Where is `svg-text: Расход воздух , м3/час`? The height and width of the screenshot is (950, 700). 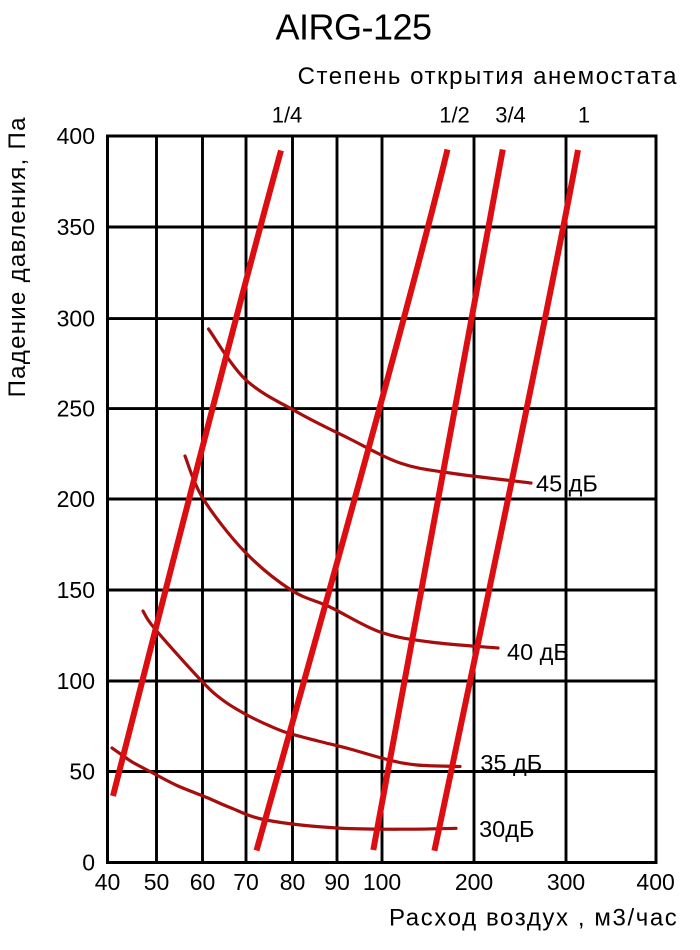 svg-text: Расход воздух , м3/час is located at coordinates (533, 918).